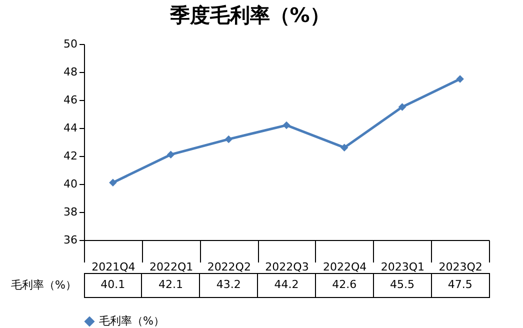  What do you see at coordinates (345, 267) in the screenshot?
I see `x-tick-label: 2022Q4` at bounding box center [345, 267].